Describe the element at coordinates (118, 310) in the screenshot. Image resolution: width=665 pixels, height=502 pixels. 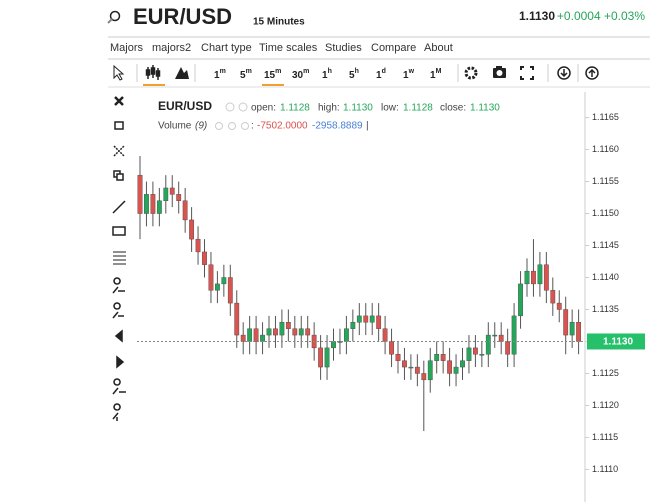
I see `zoom-out-tool` at that location.